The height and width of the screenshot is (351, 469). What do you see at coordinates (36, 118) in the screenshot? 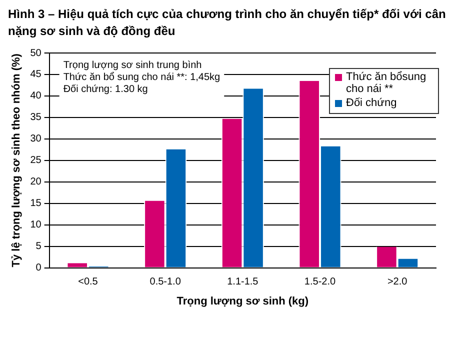
I see `y-tick-label: 35` at bounding box center [36, 118].